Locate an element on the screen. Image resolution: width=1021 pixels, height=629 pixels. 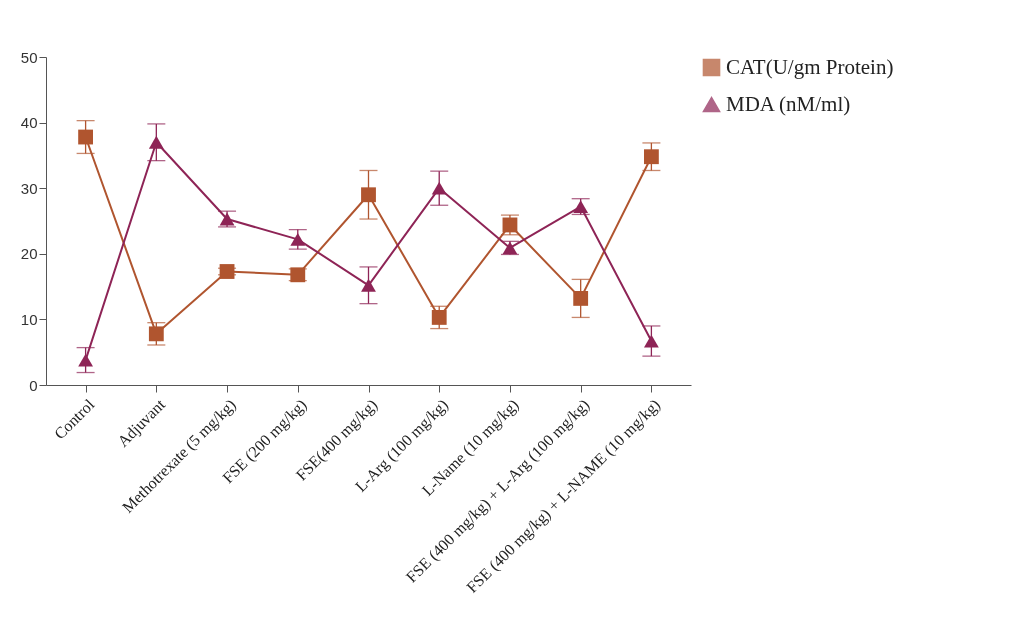
legend-label: CAT(U/gm Protein) is located at coordinates (810, 66).